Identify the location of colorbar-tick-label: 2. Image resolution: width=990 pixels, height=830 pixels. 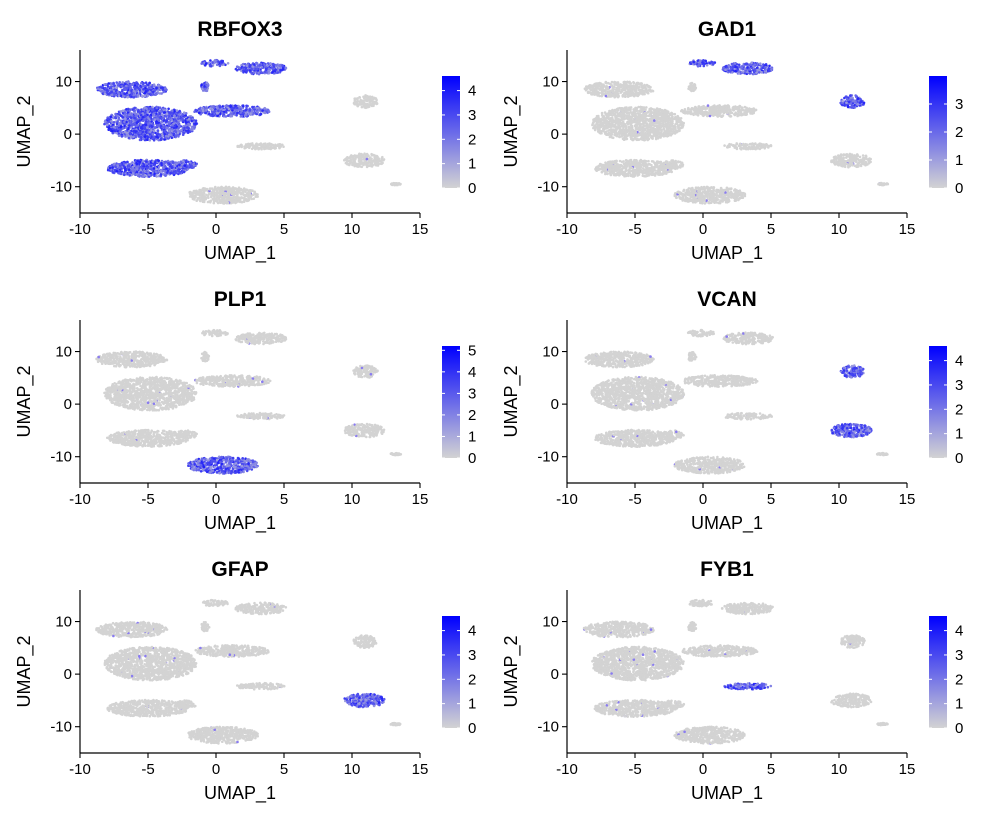
(472, 139).